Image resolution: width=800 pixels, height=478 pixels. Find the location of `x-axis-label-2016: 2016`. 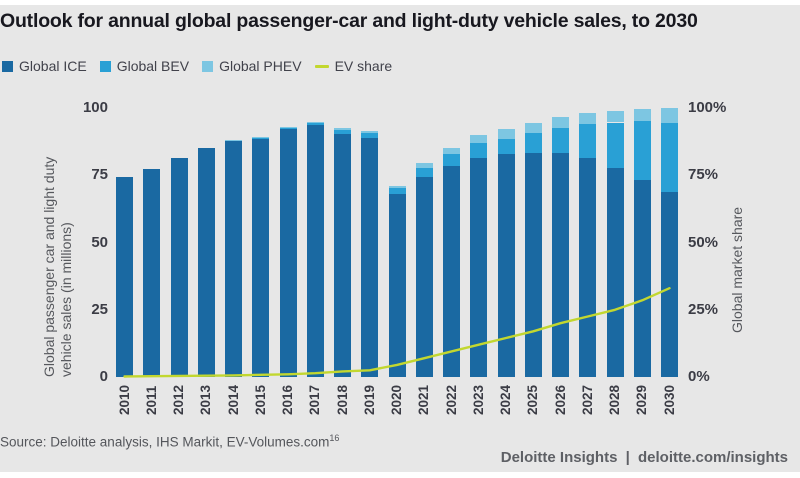

x-axis-label-2016: 2016 is located at coordinates (287, 399).